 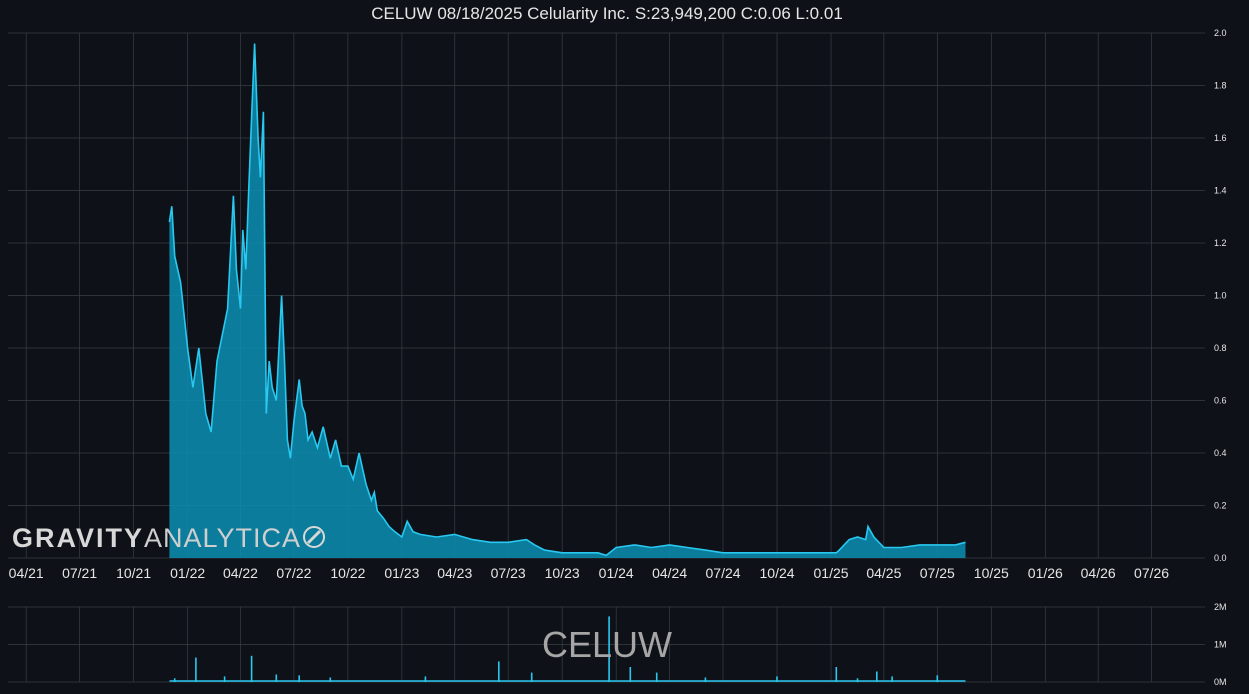 I want to click on y-tick-label: 0.2, so click(x=1220, y=506).